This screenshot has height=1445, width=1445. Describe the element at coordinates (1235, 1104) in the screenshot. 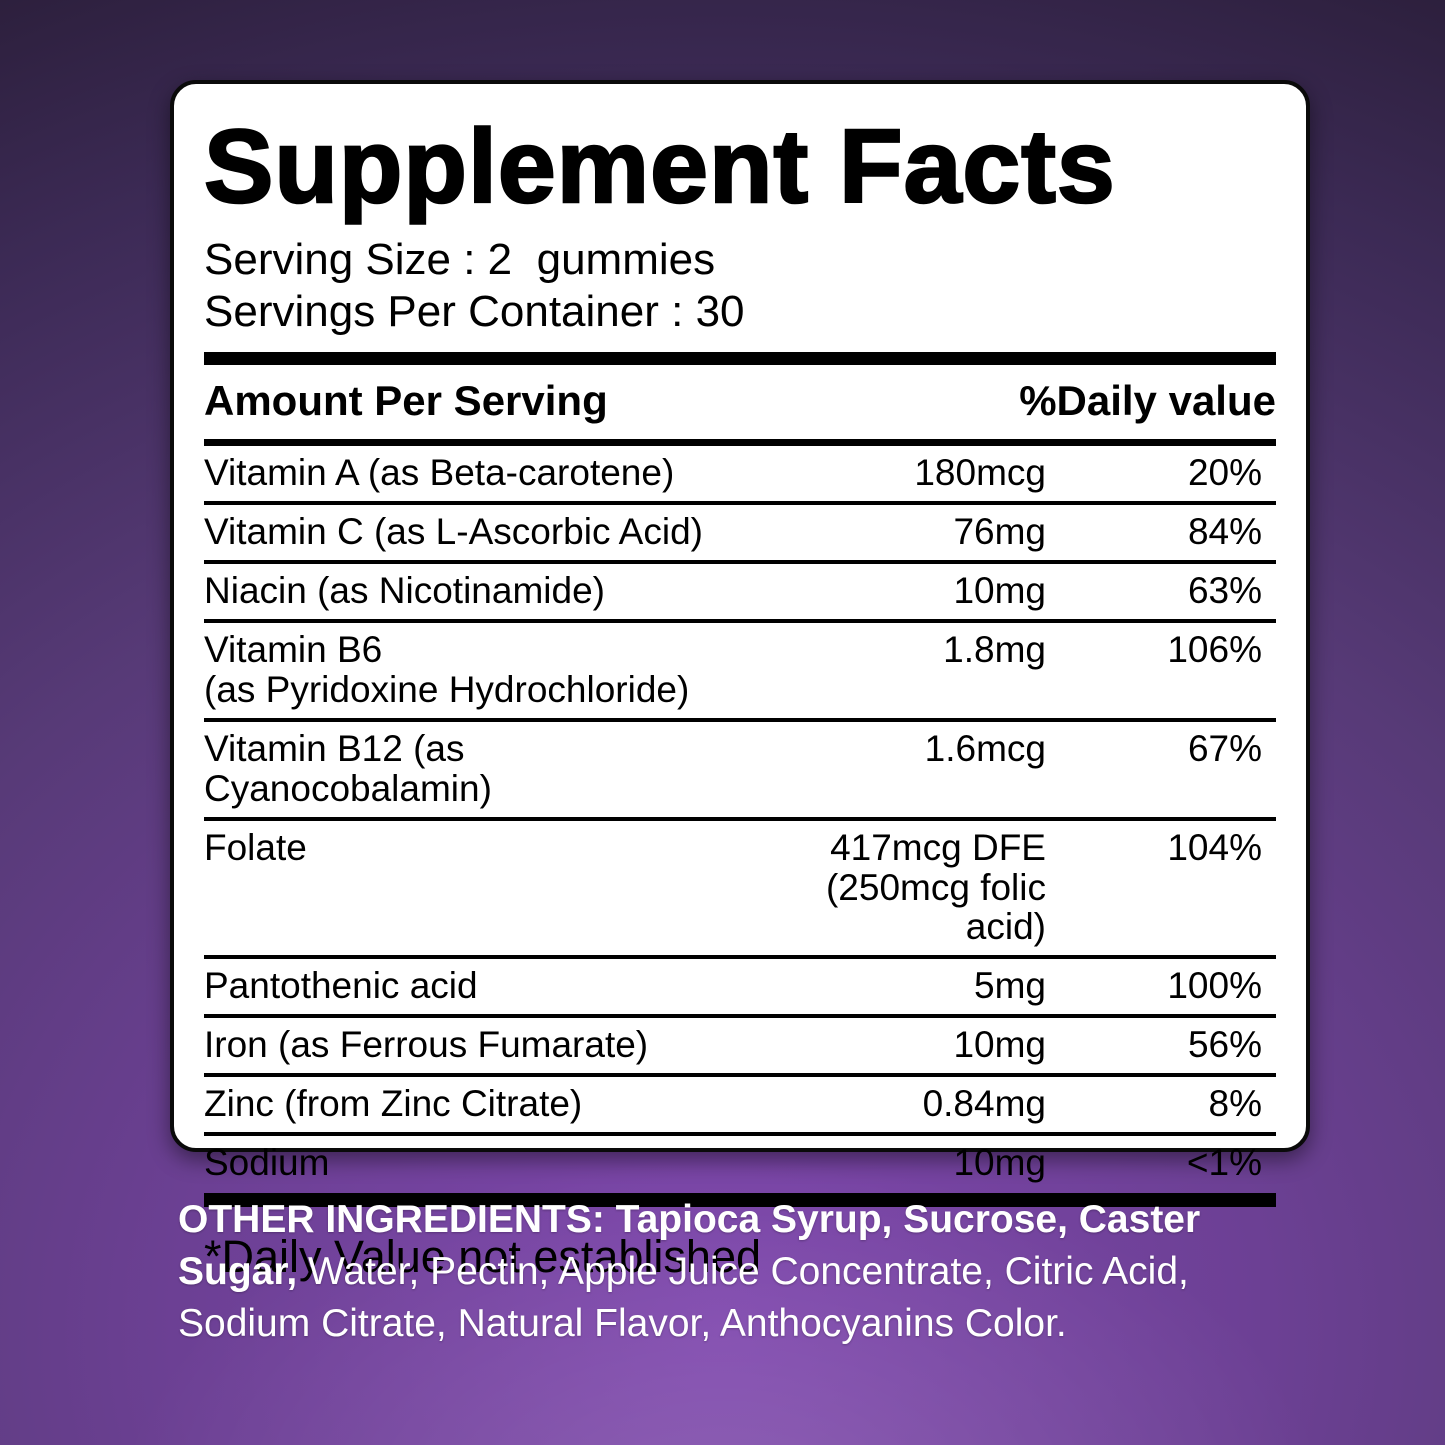

I see `nutrient-daily-value: 8%` at that location.